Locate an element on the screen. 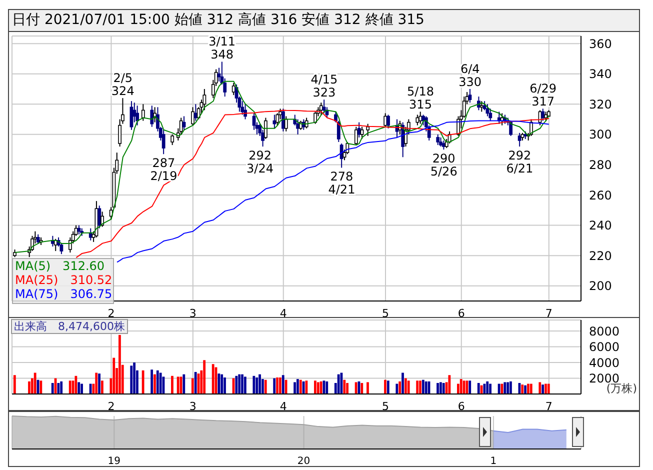 This screenshot has height=470, width=653. x-tick-label: 20 is located at coordinates (303, 462).